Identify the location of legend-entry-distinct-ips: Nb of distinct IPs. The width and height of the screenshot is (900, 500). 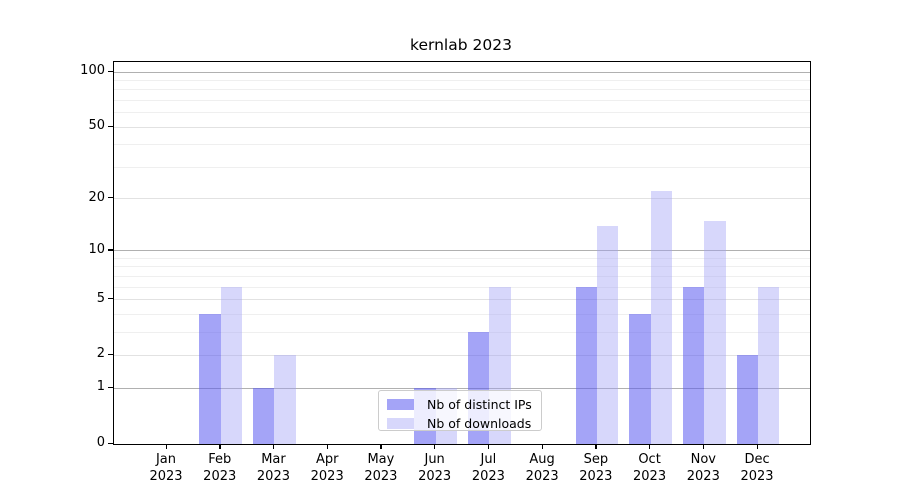
(460, 404).